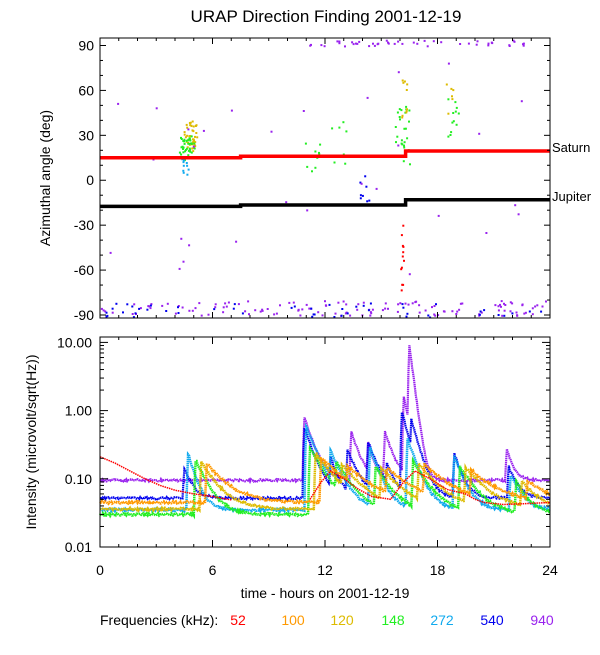 The width and height of the screenshot is (600, 655). I want to click on intensity-y-label: Intensity (microvolt/sqrt(Hz)), so click(31, 441).